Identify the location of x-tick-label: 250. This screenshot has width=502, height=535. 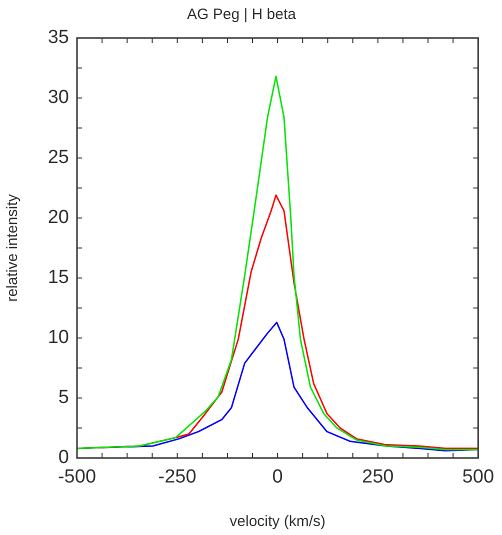
(378, 477).